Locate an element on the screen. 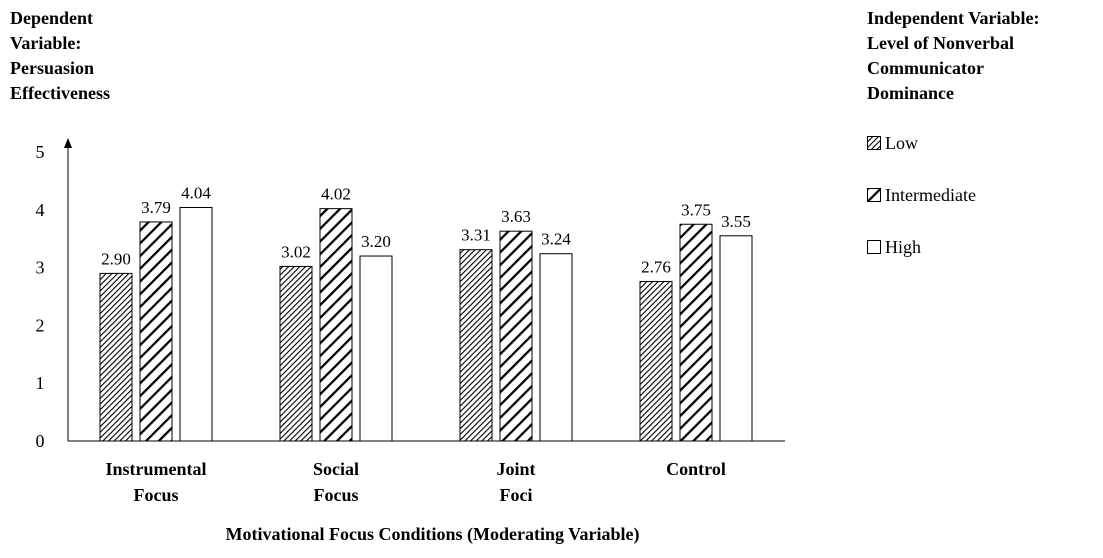 This screenshot has height=558, width=1103. legend-title-line: Communicator is located at coordinates (925, 68).